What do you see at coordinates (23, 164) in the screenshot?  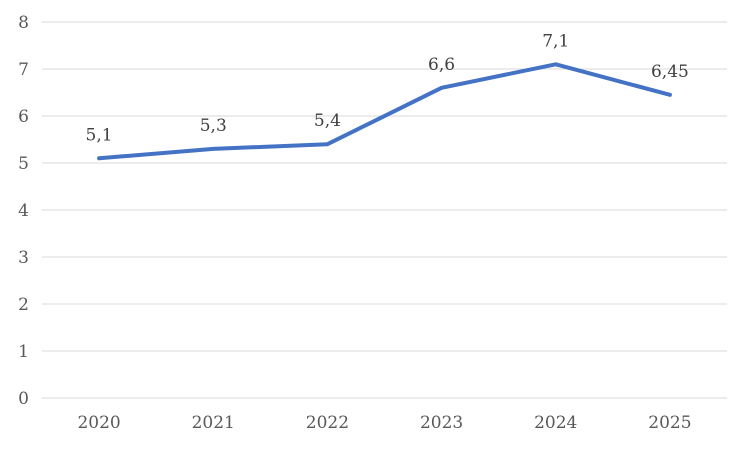 I see `y-axis-tick-label: 5` at bounding box center [23, 164].